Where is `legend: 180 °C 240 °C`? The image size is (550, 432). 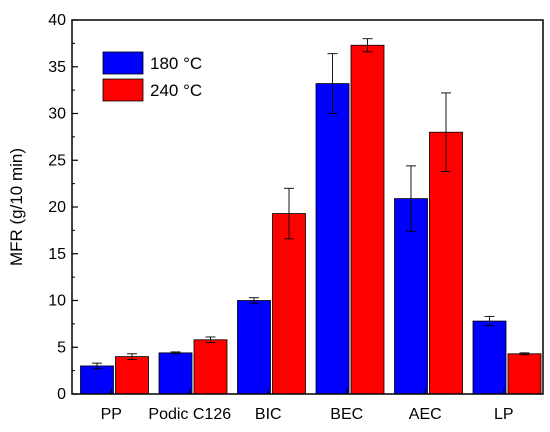 legend: 180 °C 240 °C is located at coordinates (152, 76).